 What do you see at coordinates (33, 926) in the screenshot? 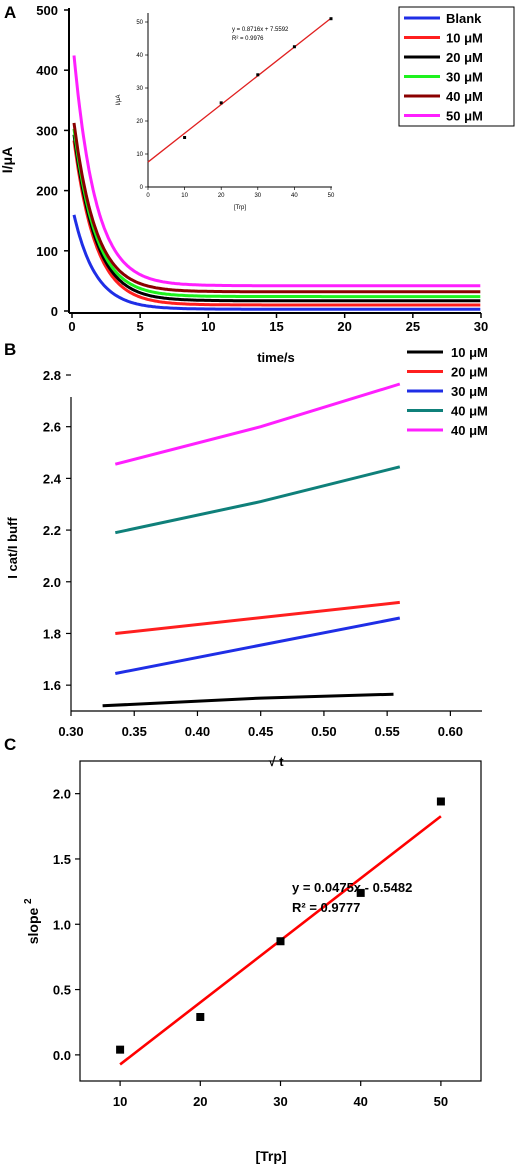
I see `chart-c-y-label-text: slope` at bounding box center [33, 926].